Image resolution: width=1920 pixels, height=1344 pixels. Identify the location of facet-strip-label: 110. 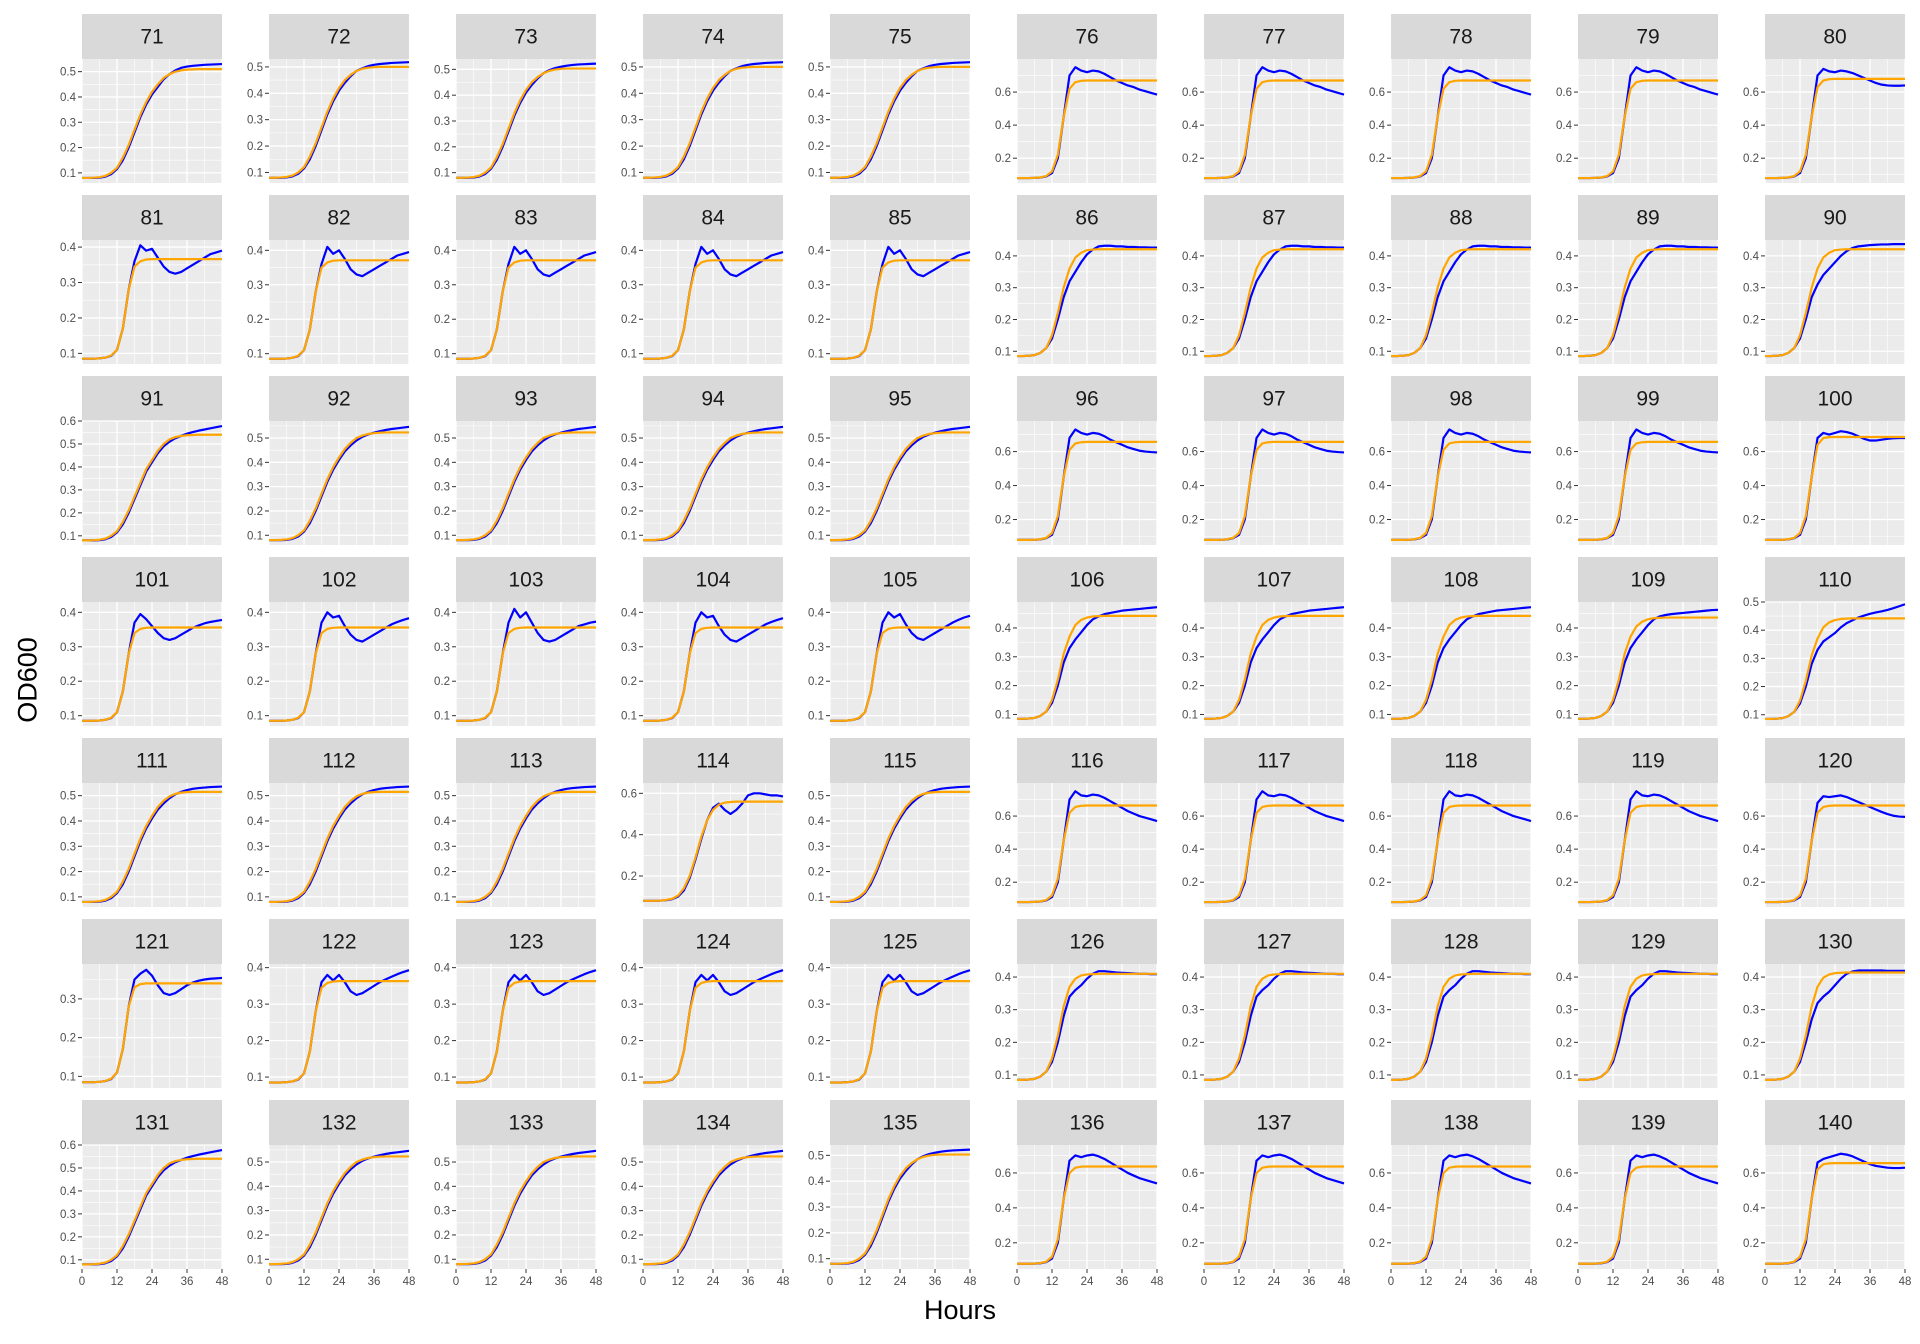
(1834, 580).